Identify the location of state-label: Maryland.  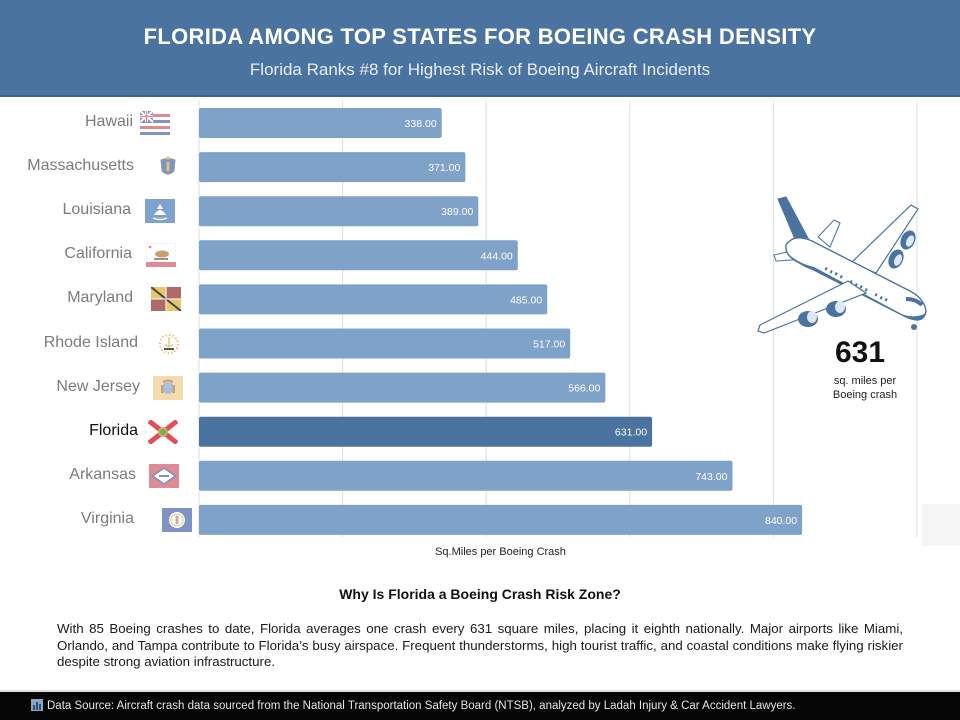
(100, 298).